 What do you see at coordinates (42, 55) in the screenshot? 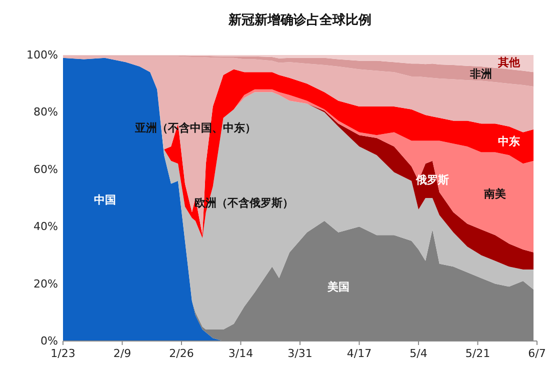
I see `y-tick-label: 100%` at bounding box center [42, 55].